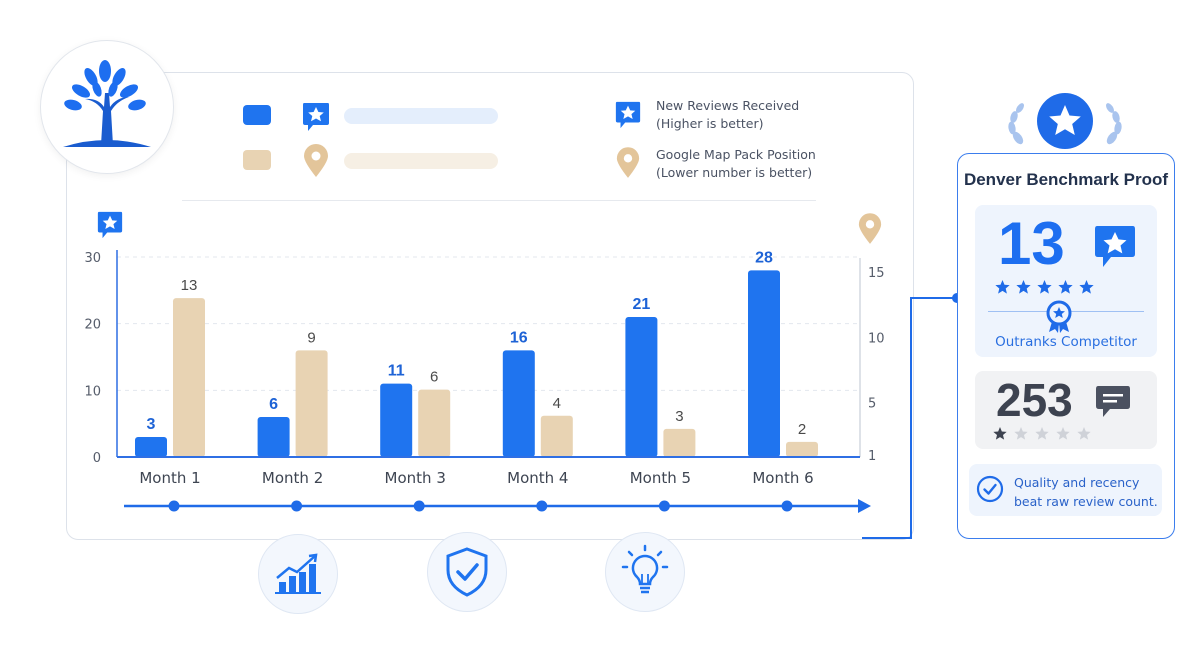 The image size is (1200, 658). I want to click on left-axis-star-chat-icon, so click(110, 225).